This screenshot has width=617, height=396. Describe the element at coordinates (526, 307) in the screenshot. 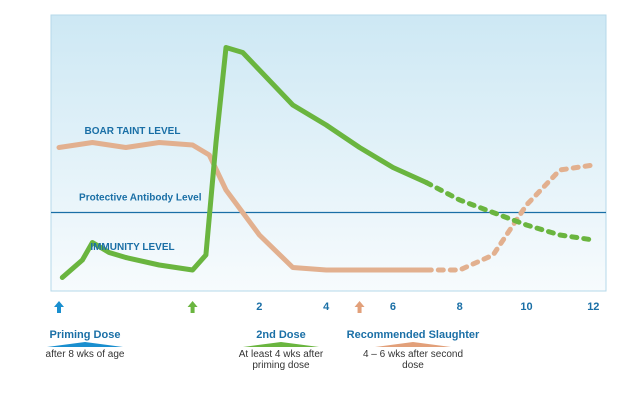

I see `x-tick-label: 10` at that location.